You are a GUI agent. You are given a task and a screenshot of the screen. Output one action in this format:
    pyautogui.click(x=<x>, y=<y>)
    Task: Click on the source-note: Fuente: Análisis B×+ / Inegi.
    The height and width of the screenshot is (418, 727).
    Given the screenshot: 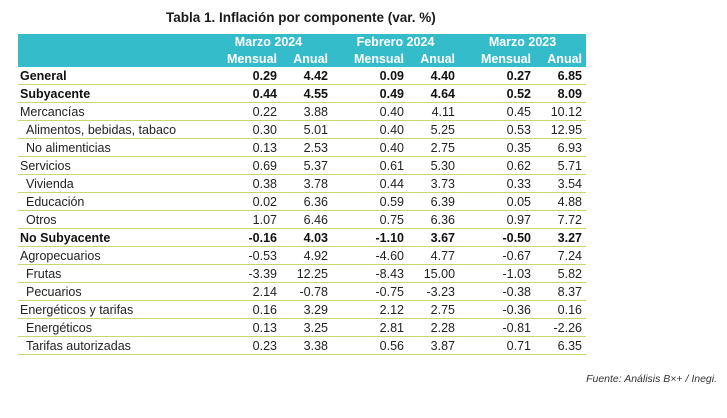 What is the action you would take?
    pyautogui.click(x=651, y=379)
    